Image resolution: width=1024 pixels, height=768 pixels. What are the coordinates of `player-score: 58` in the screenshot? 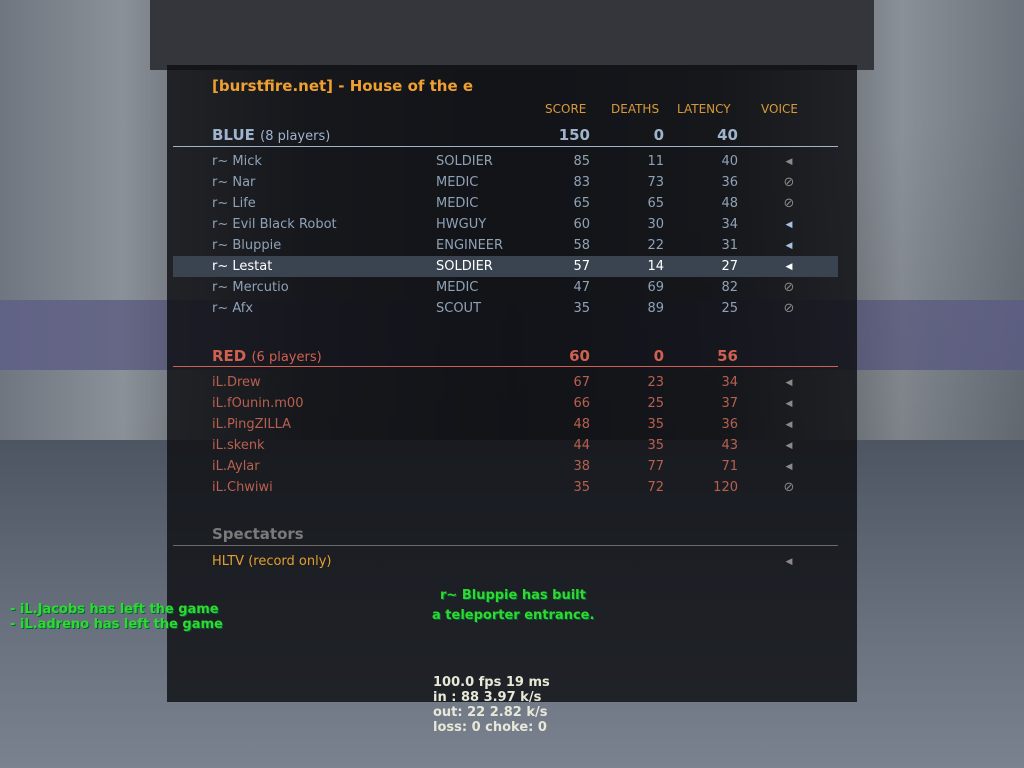 It's located at (581, 245).